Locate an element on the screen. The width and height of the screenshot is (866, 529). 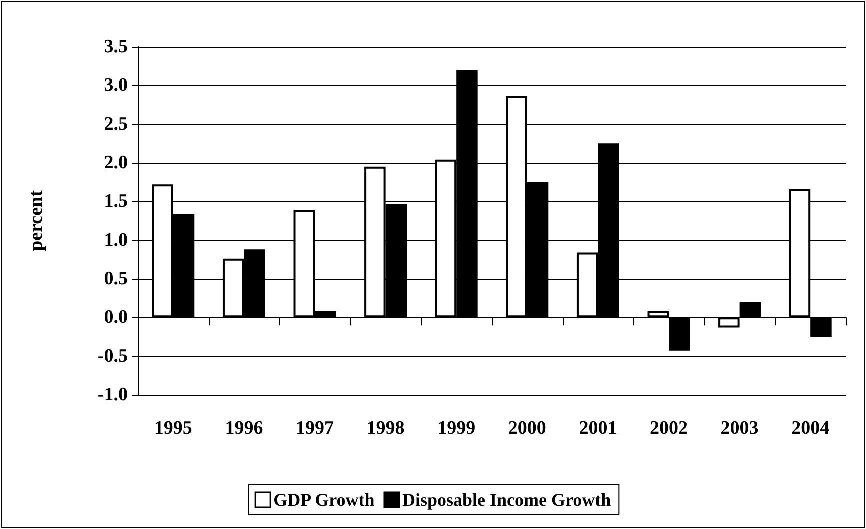
legend-label: Disposable Income Growth is located at coordinates (507, 500).